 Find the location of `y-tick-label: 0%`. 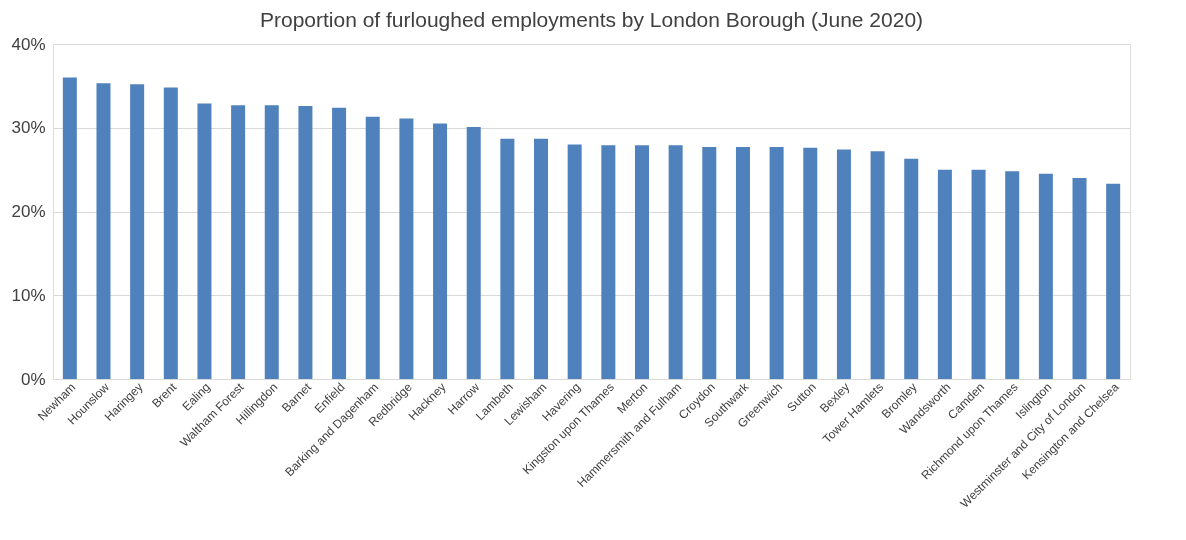

y-tick-label: 0% is located at coordinates (33, 379).